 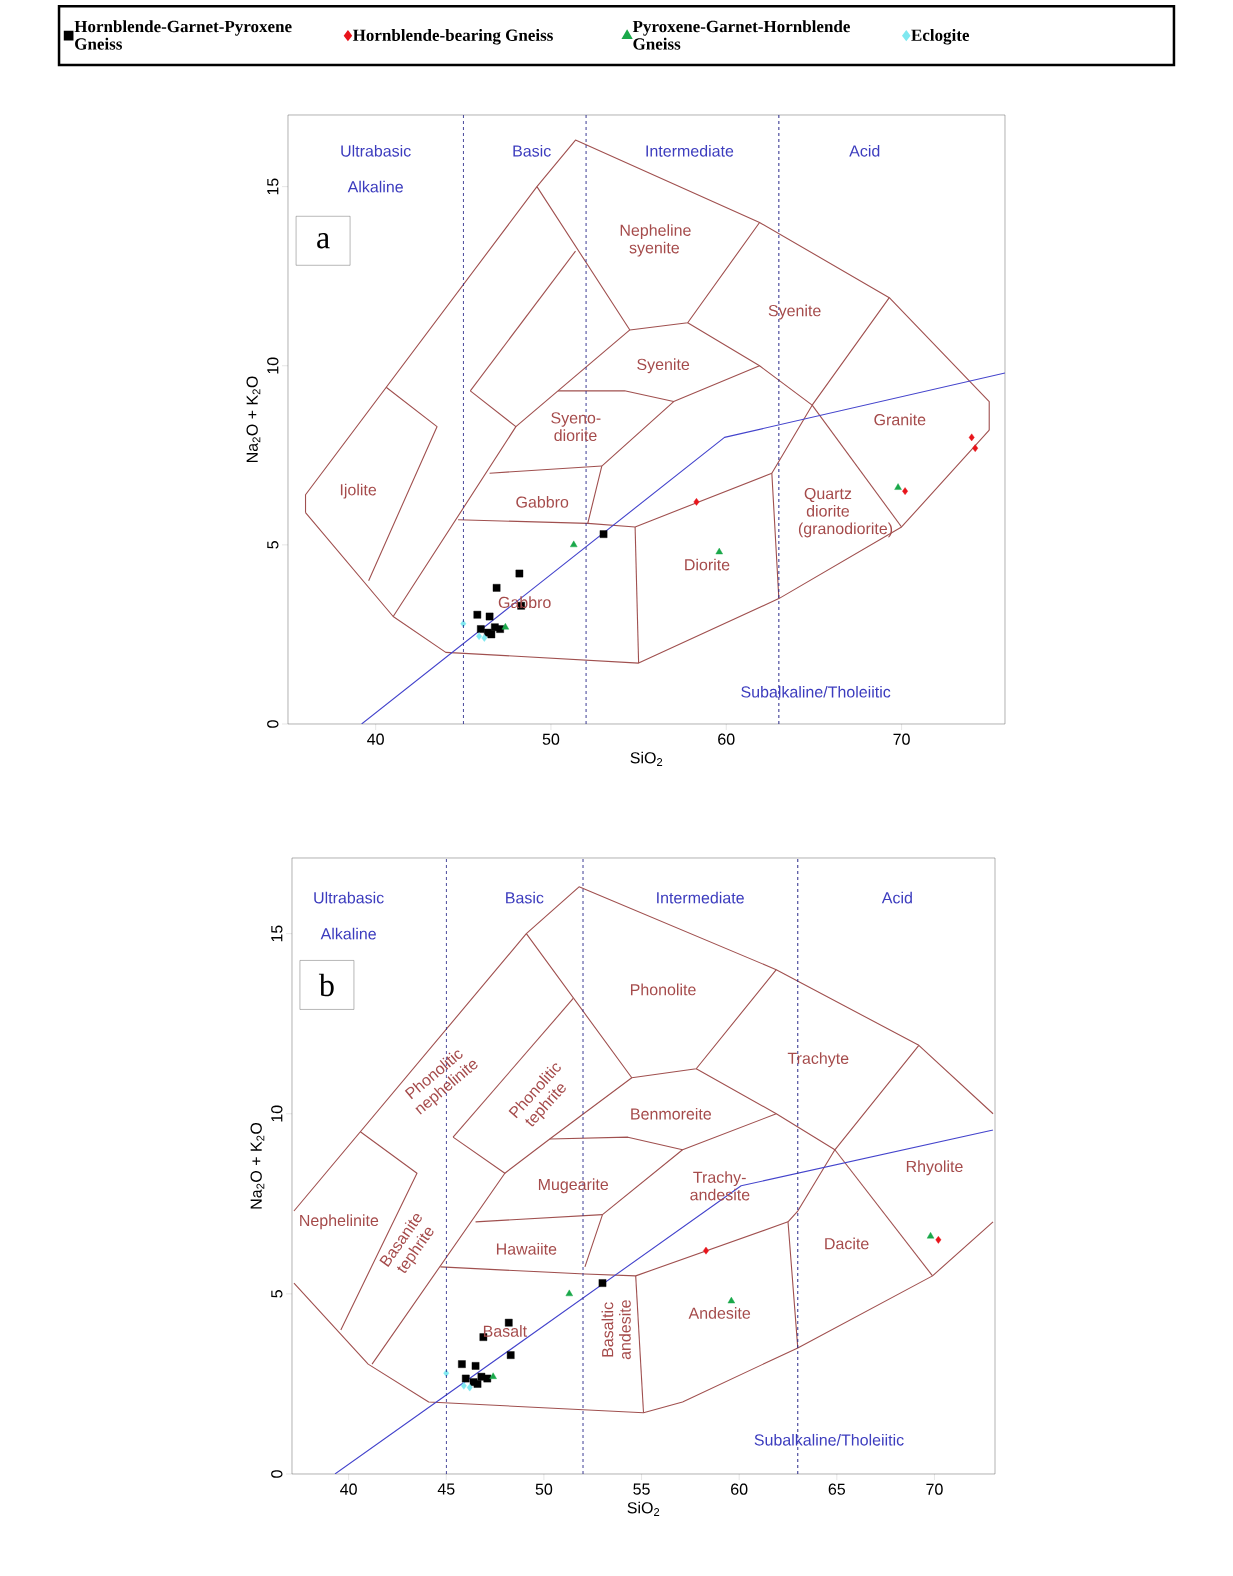 What do you see at coordinates (616, 1330) in the screenshot?
I see `annotation: Basaltic andesite` at bounding box center [616, 1330].